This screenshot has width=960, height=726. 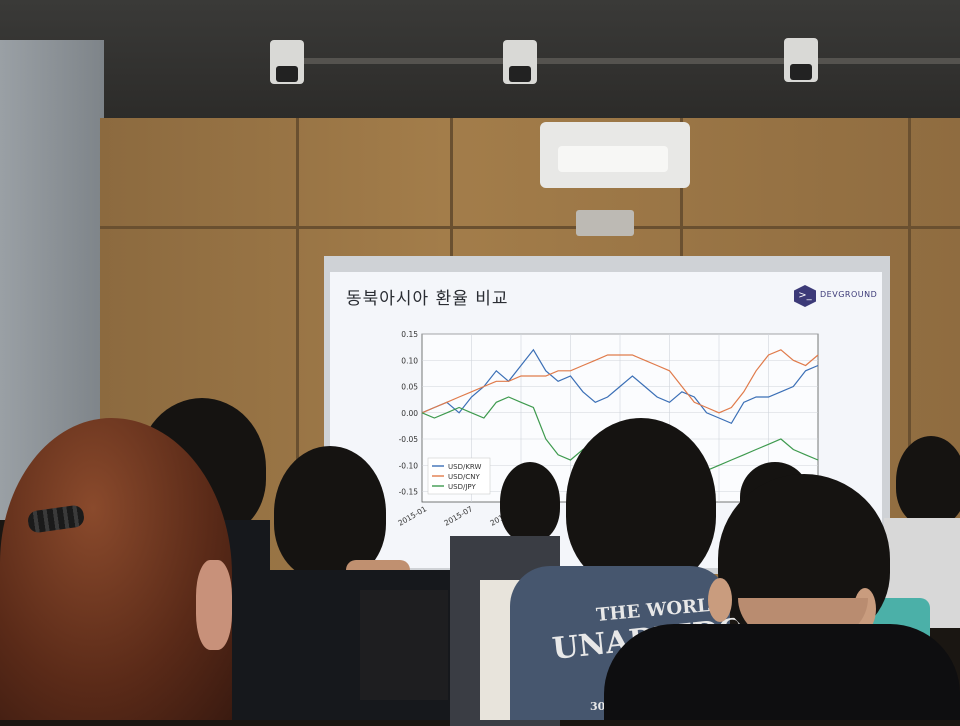 What do you see at coordinates (605, 223) in the screenshot?
I see `wall-box` at bounding box center [605, 223].